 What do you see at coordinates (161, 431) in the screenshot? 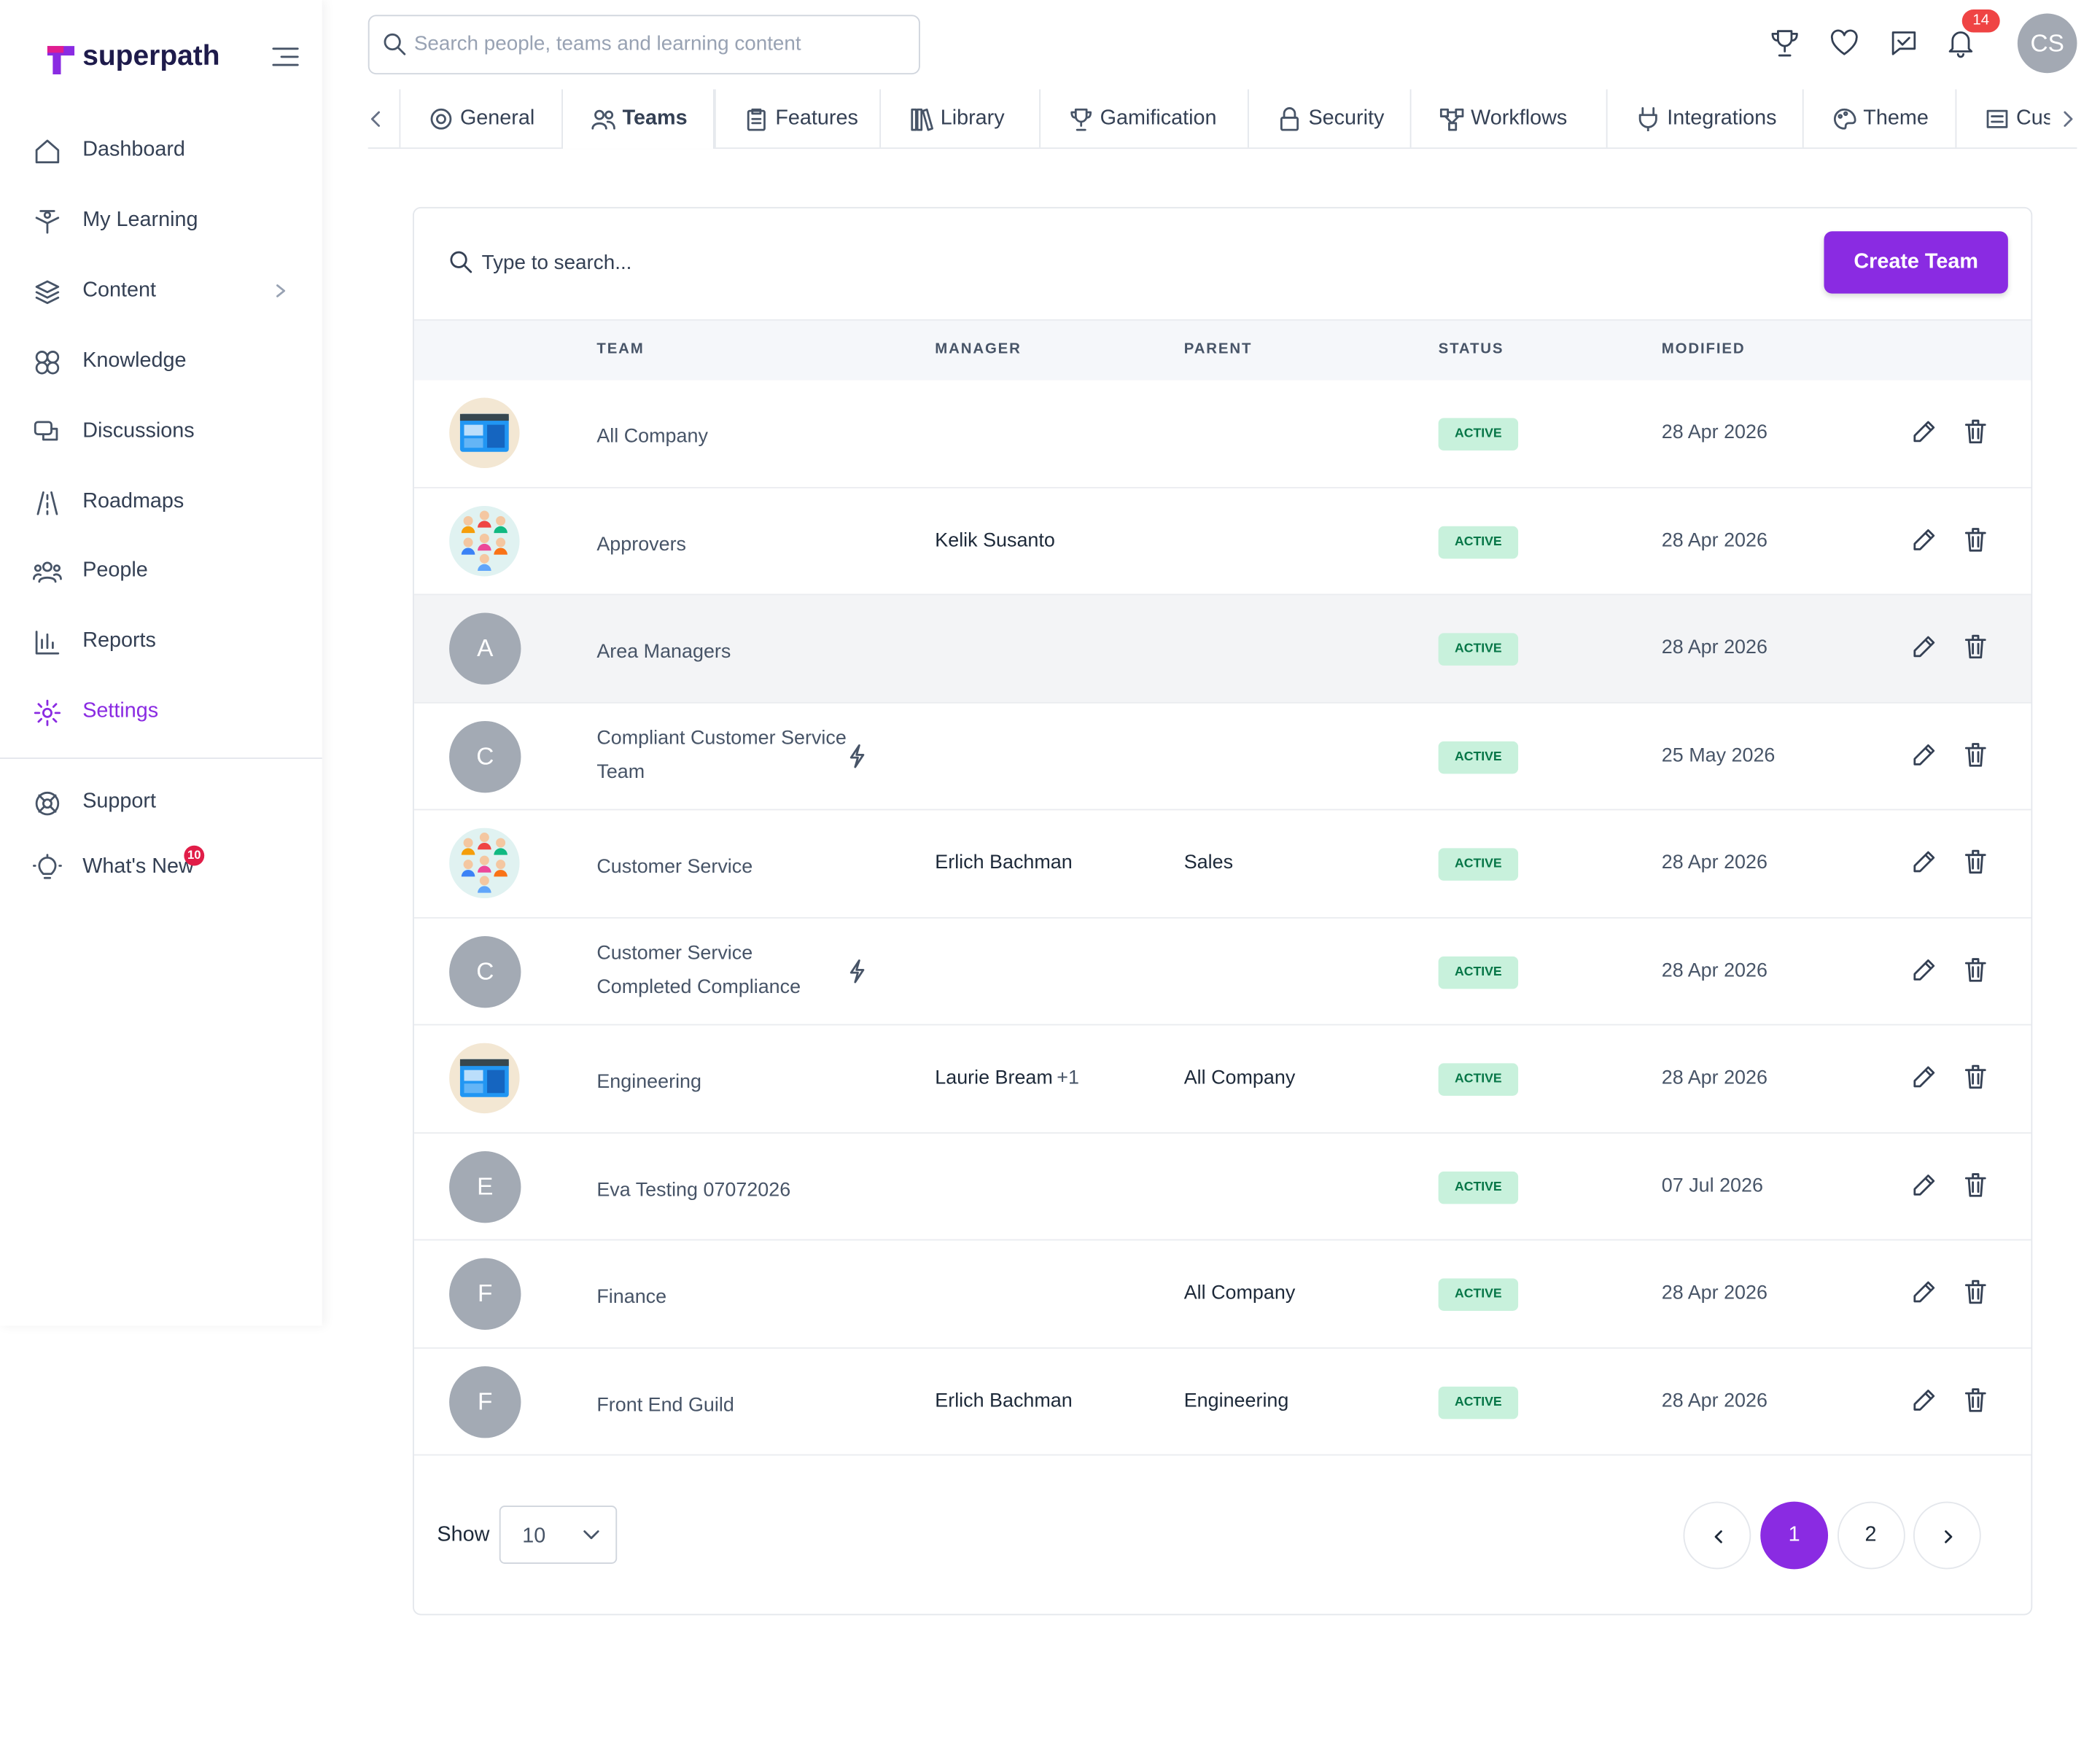
I see `nav-item: Discussions` at bounding box center [161, 431].